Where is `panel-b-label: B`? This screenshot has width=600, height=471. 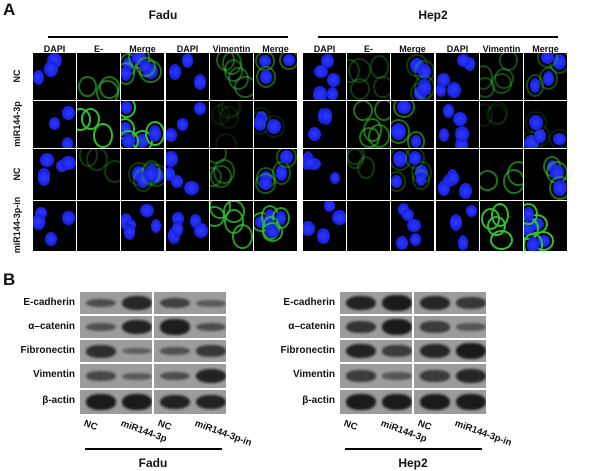
panel-b-label: B is located at coordinates (9, 279).